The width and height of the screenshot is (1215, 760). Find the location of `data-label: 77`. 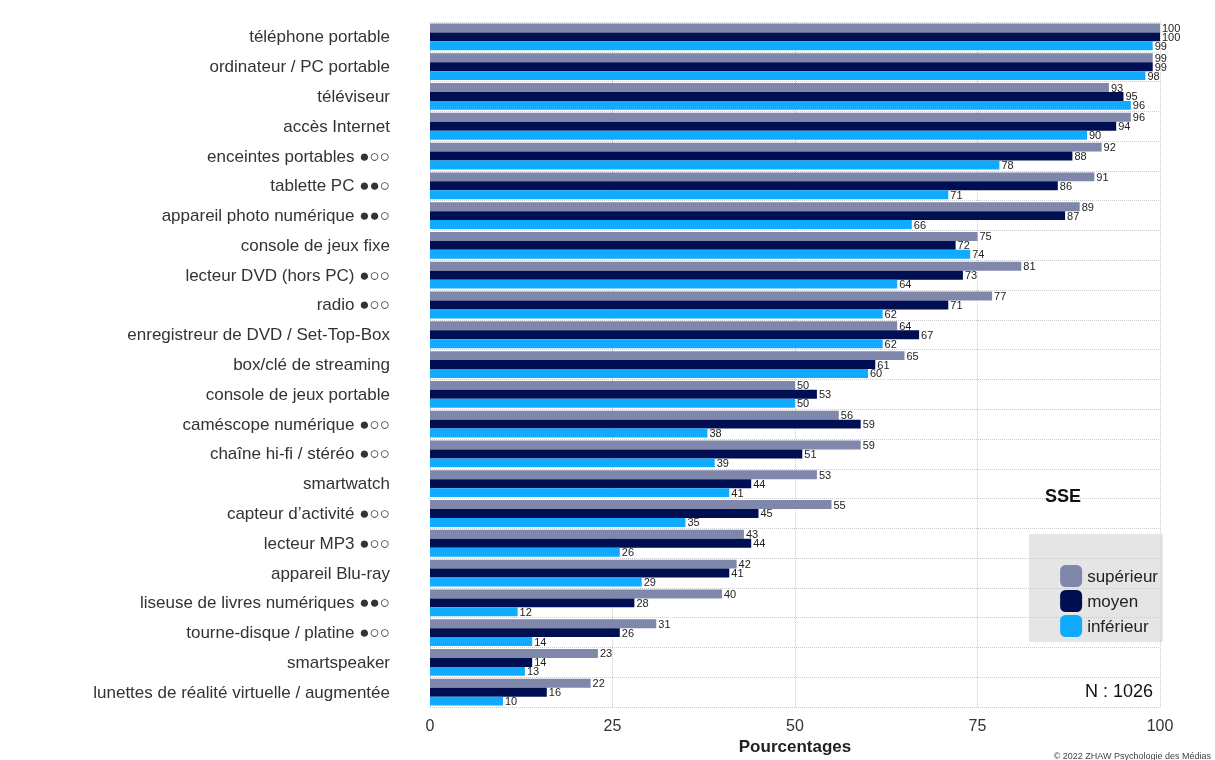

data-label: 77 is located at coordinates (1000, 296).